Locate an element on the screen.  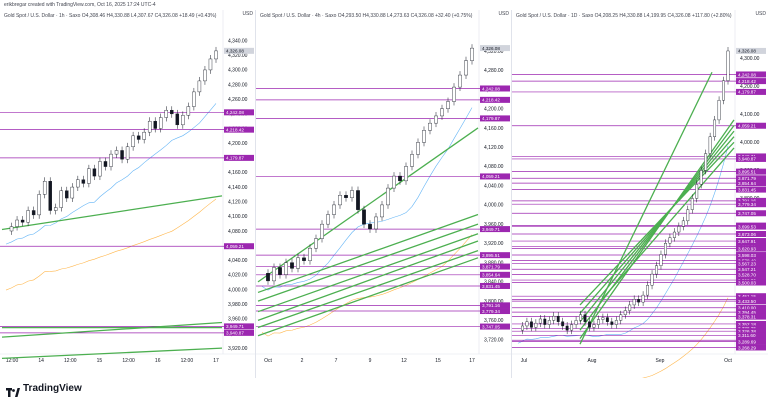
y-tick-label: 4,100.00 is located at coordinates (750, 115).